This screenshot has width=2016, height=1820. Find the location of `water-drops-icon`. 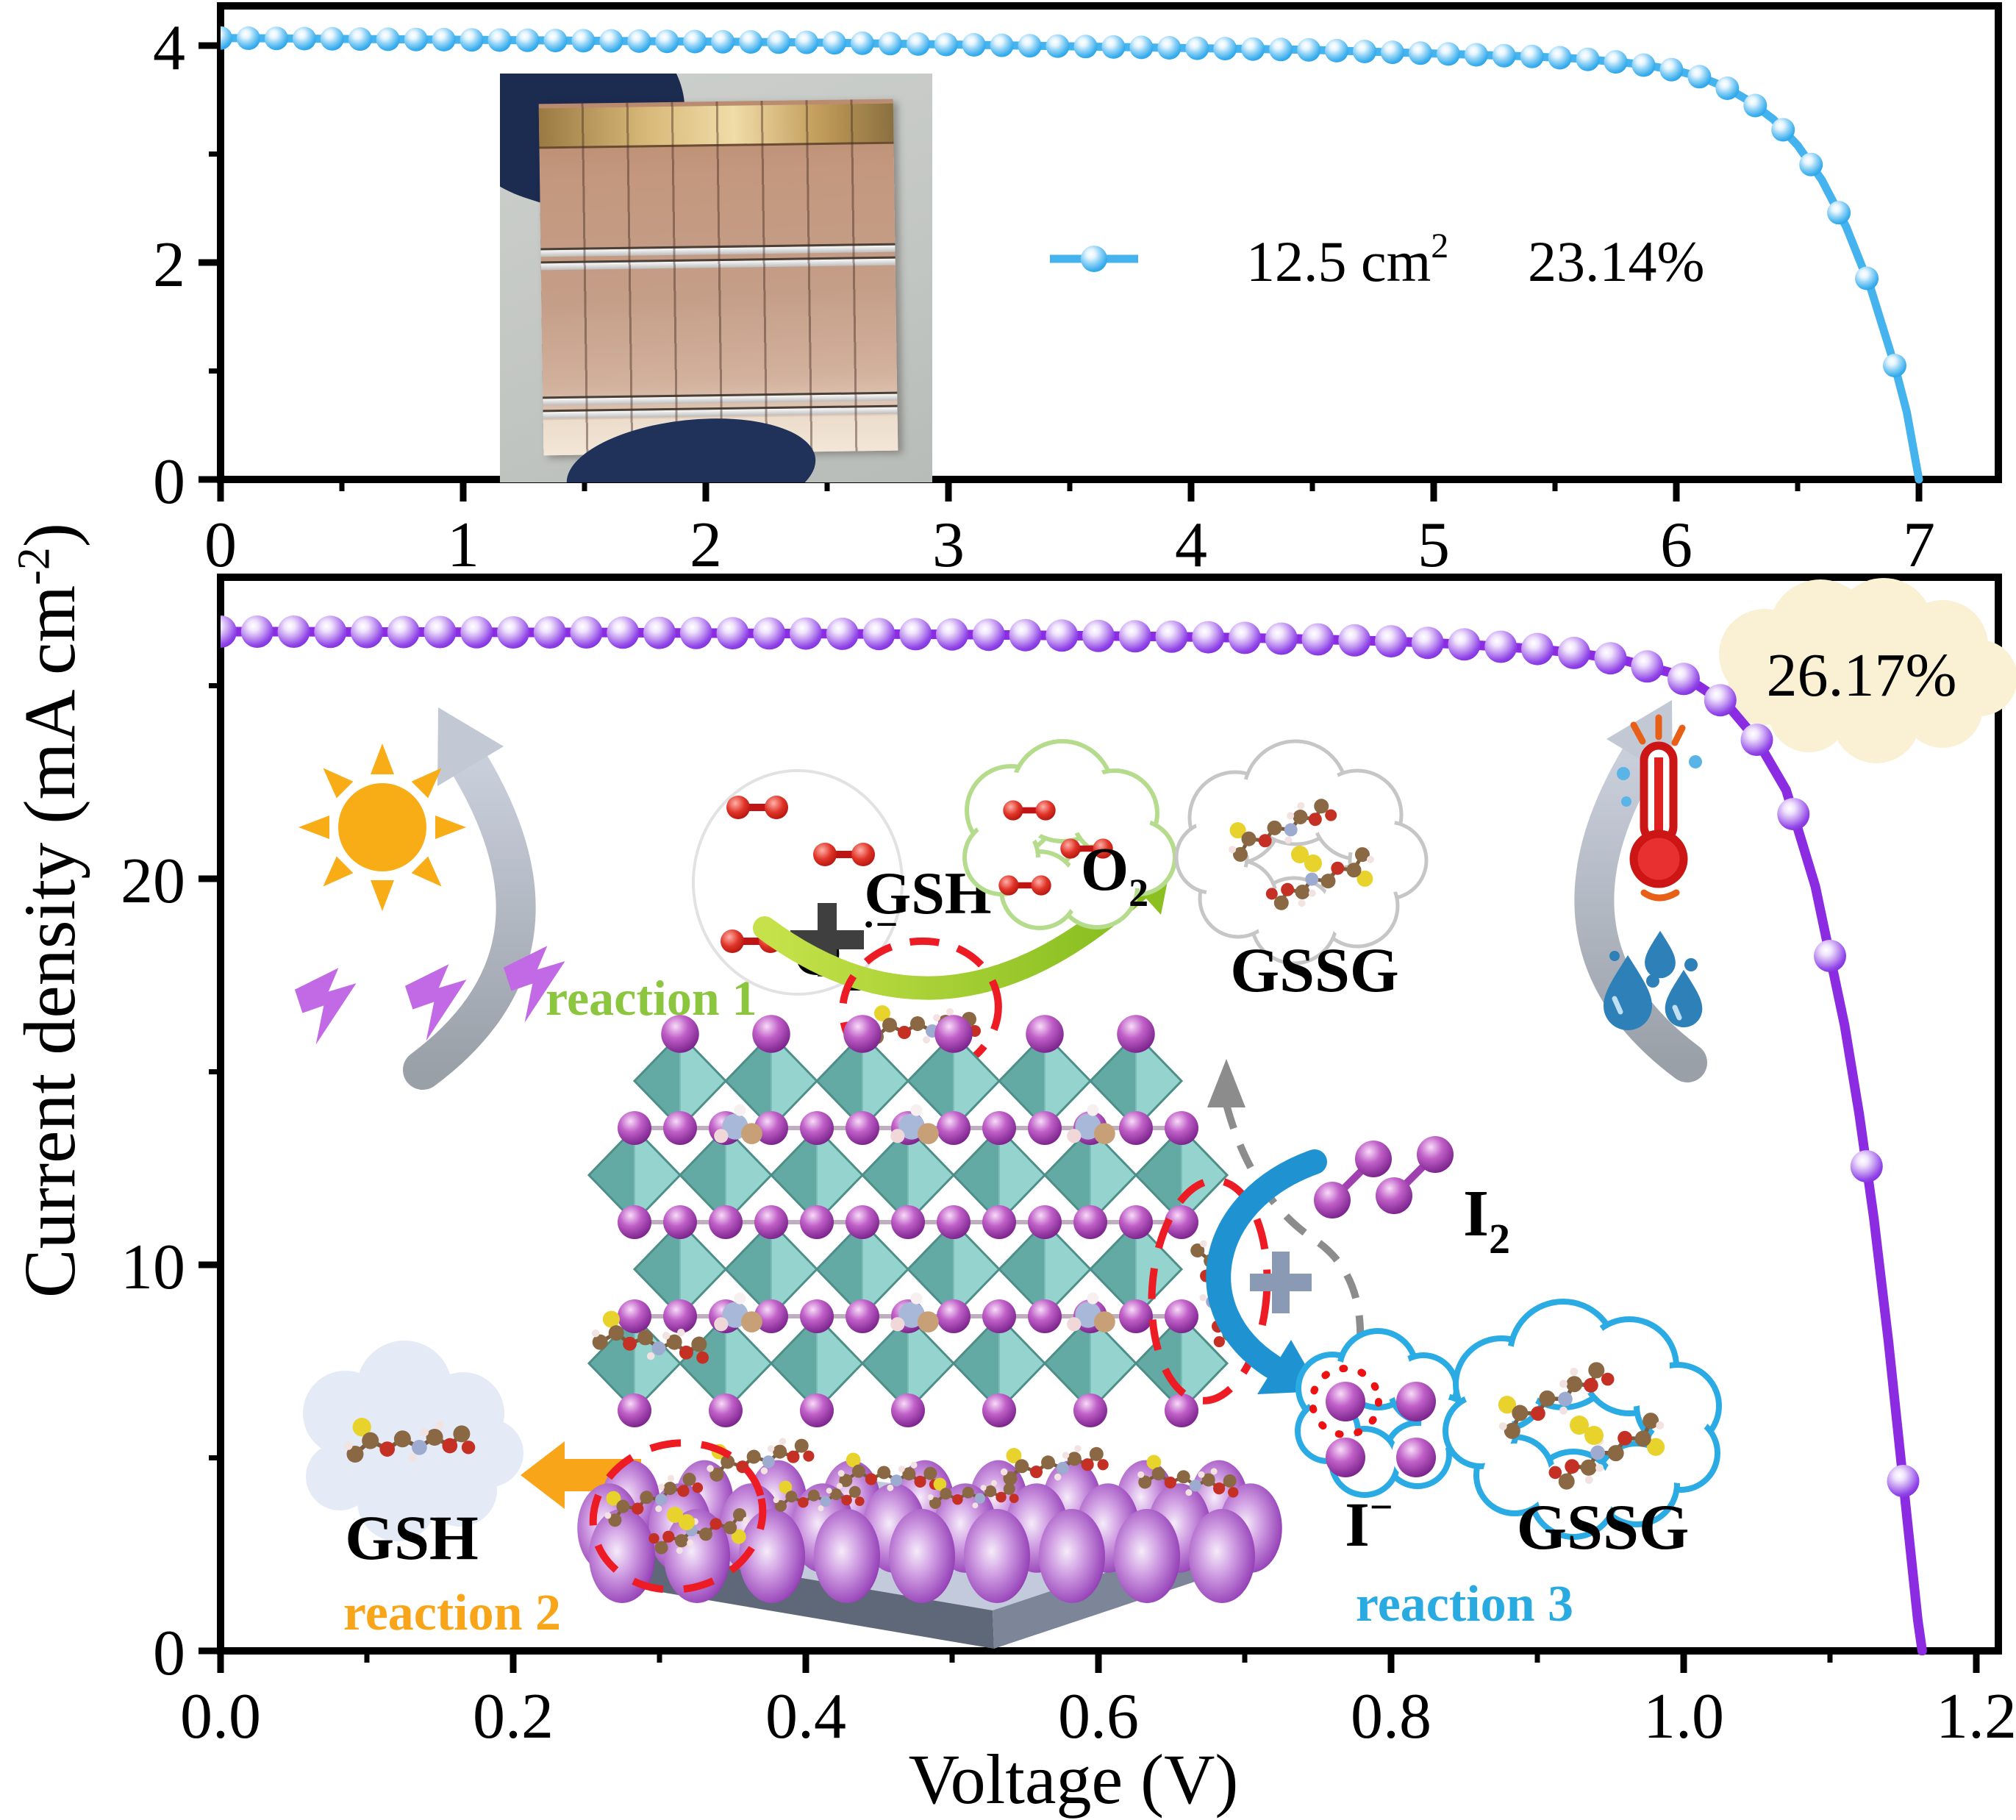

water-drops-icon is located at coordinates (1654, 980).